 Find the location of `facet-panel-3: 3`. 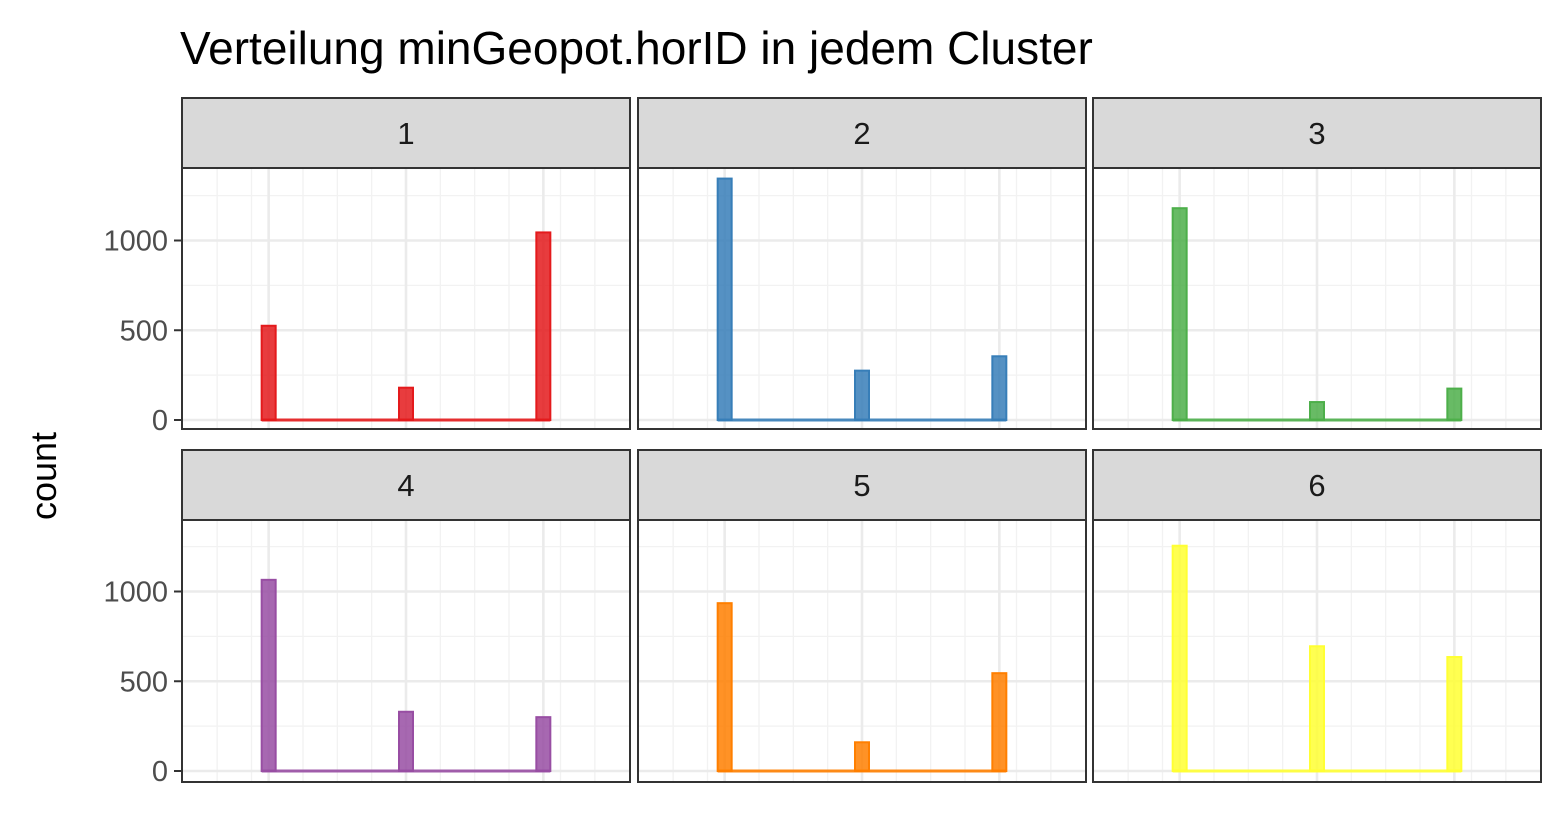

facet-panel-3: 3 is located at coordinates (1317, 263).